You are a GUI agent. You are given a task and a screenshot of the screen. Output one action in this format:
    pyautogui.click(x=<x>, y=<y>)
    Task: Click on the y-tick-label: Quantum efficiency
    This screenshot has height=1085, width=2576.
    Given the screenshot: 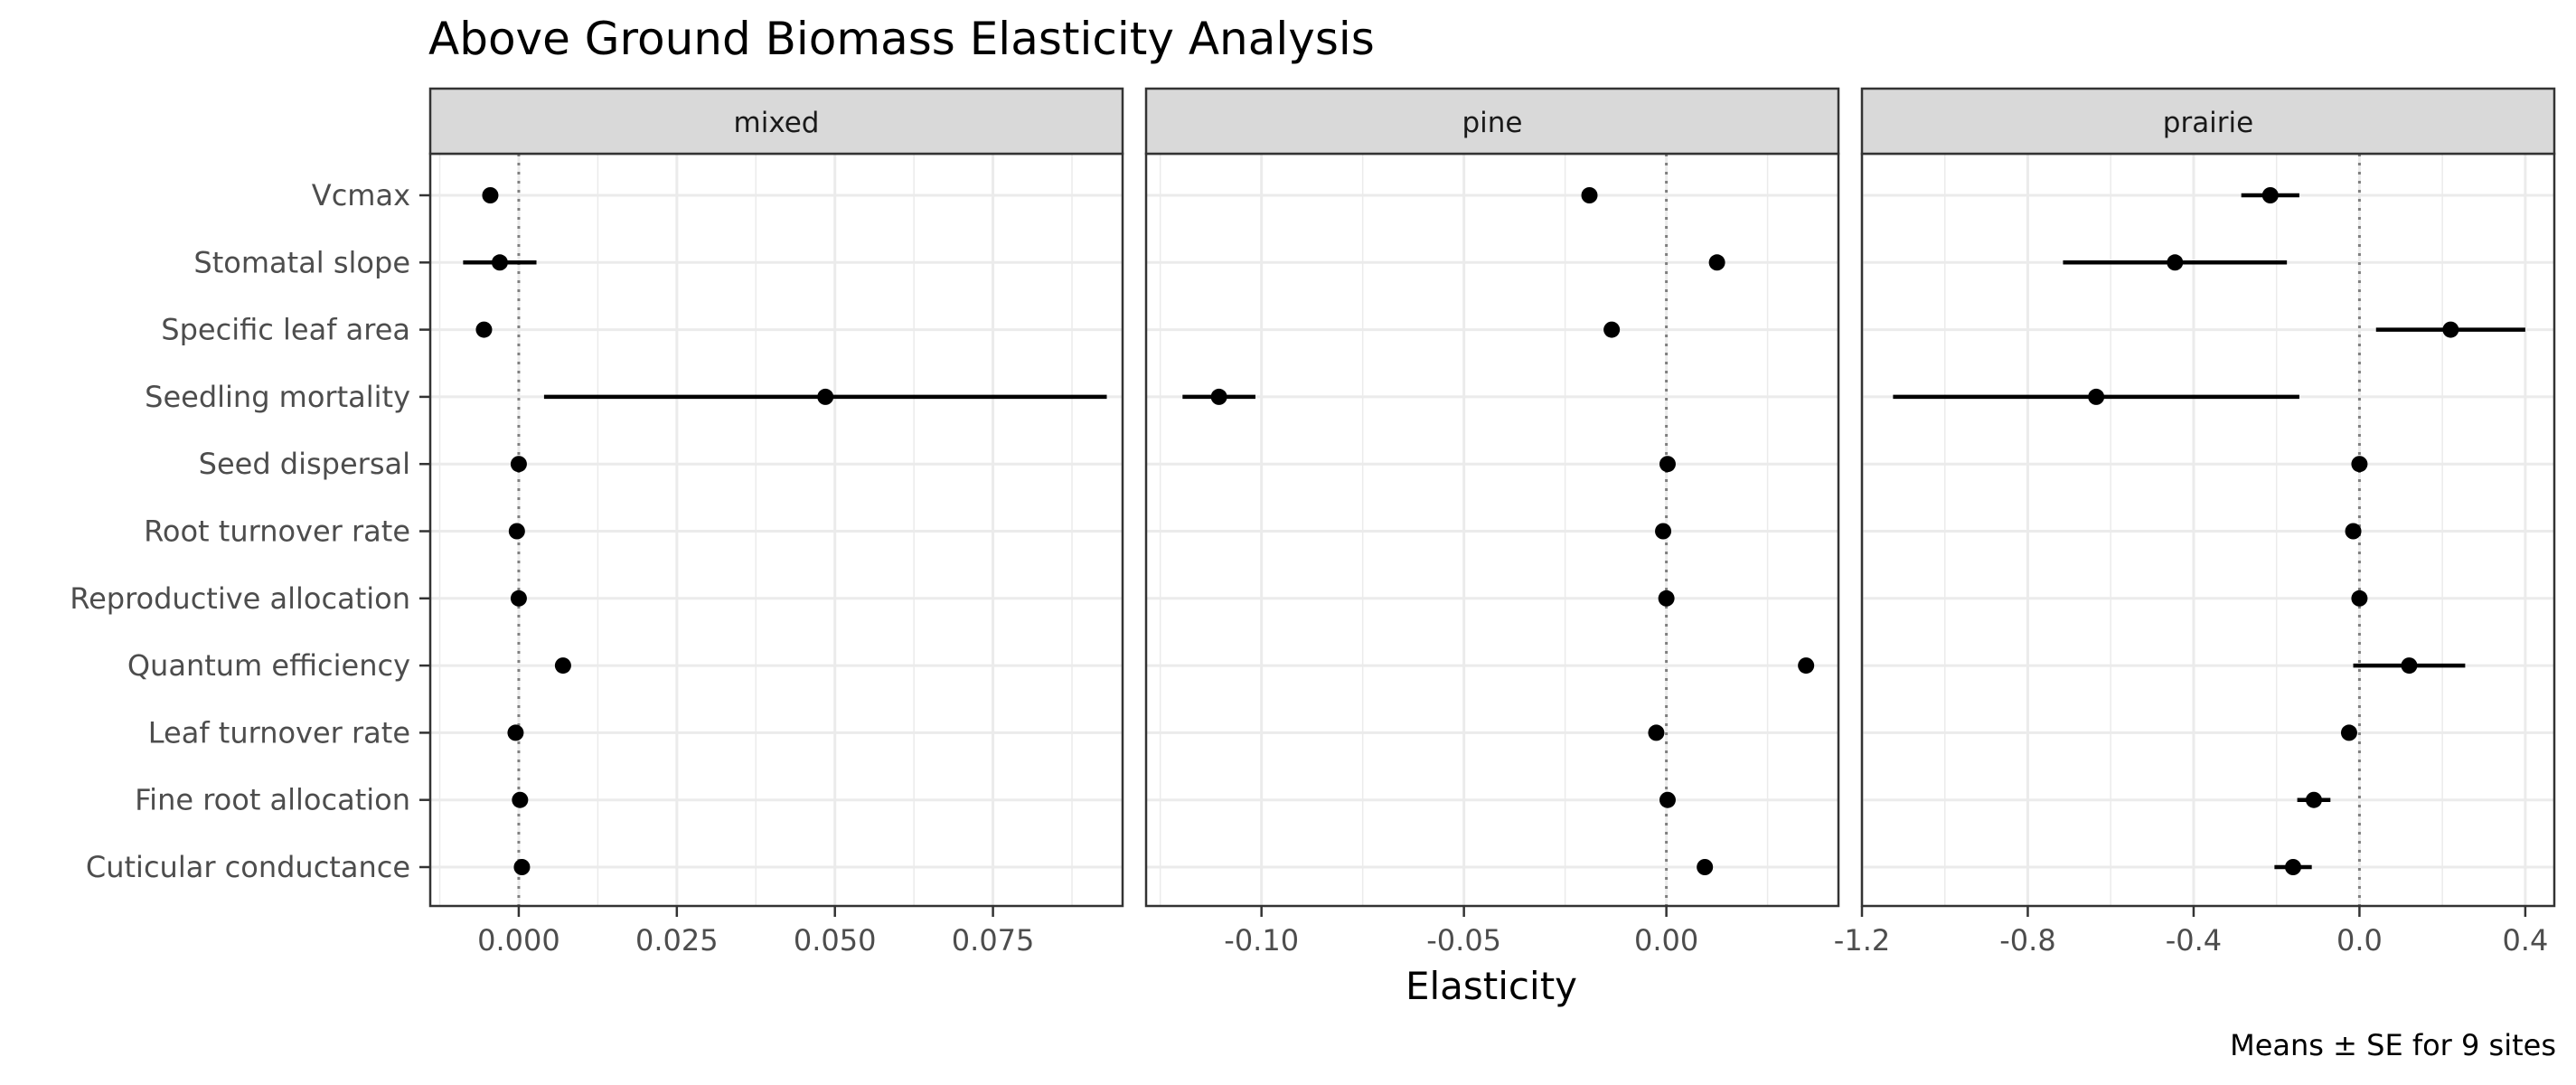 What is the action you would take?
    pyautogui.click(x=268, y=666)
    